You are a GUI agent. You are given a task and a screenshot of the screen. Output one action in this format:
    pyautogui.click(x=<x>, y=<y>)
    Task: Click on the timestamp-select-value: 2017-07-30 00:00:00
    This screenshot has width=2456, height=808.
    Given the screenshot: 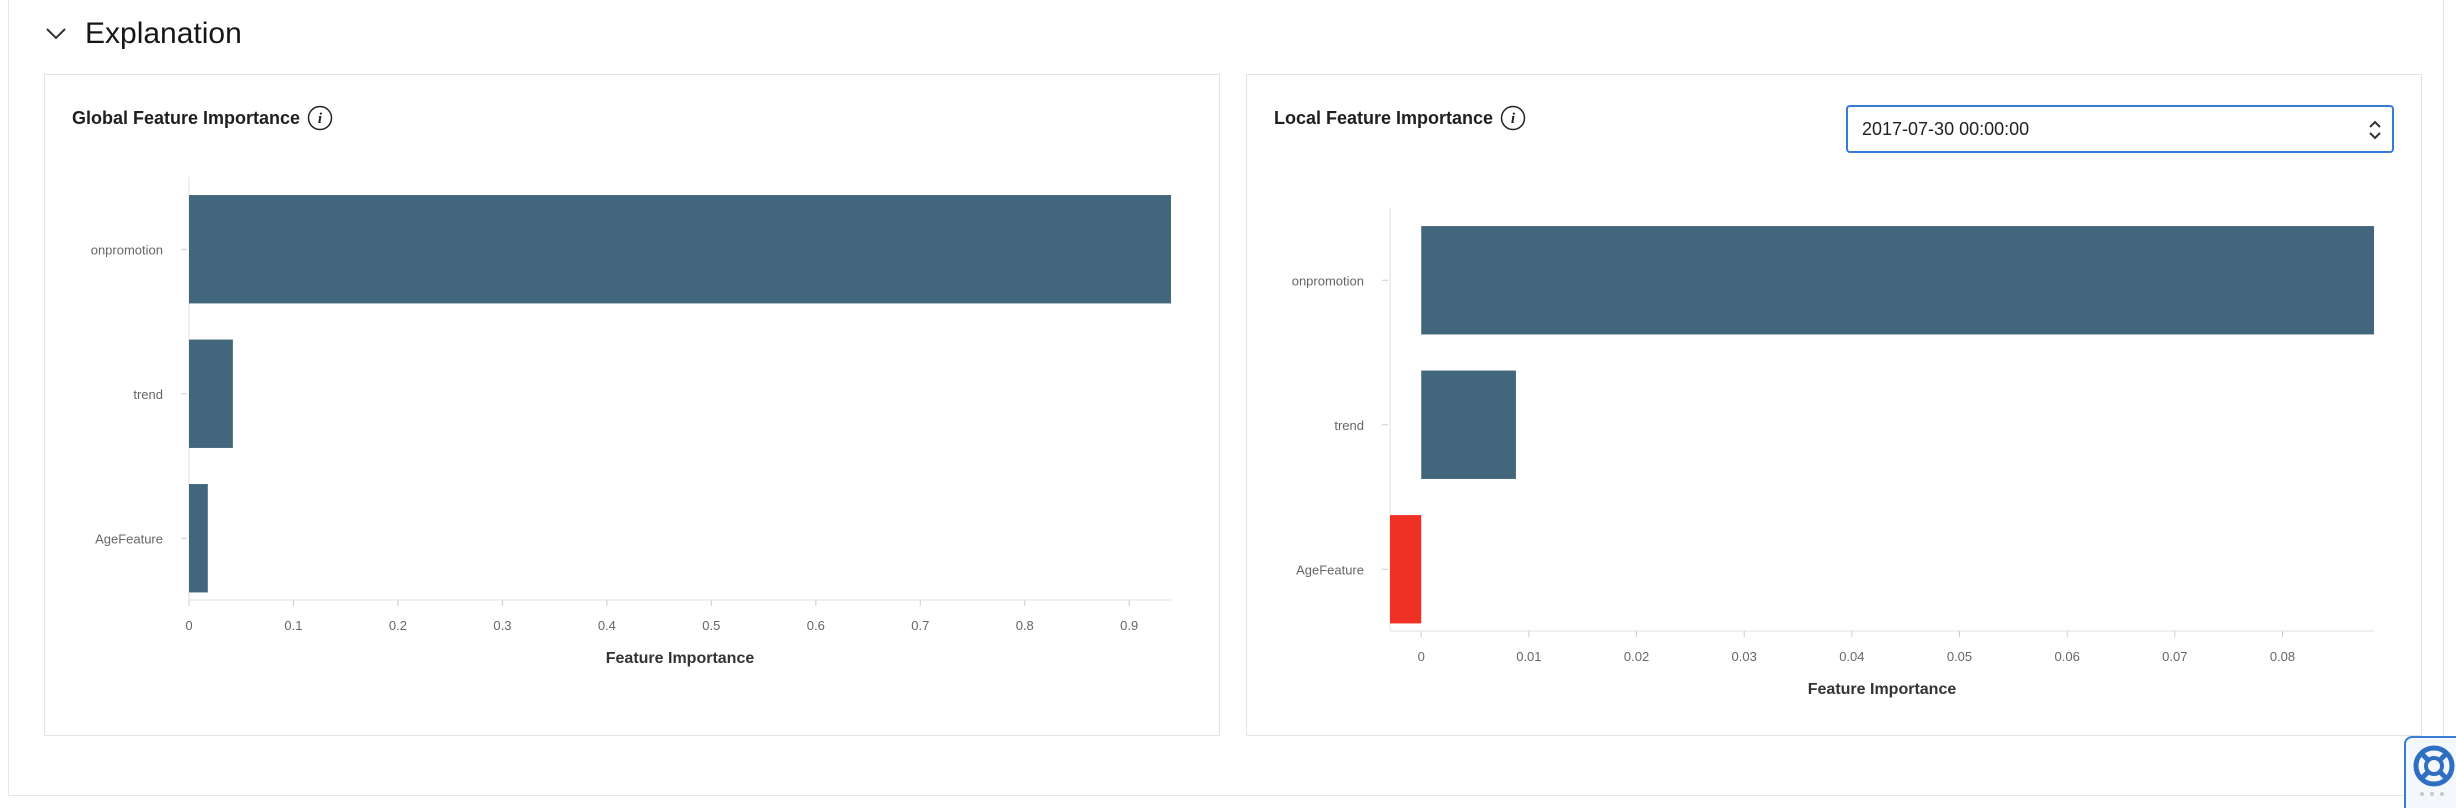 What is the action you would take?
    pyautogui.click(x=1946, y=128)
    